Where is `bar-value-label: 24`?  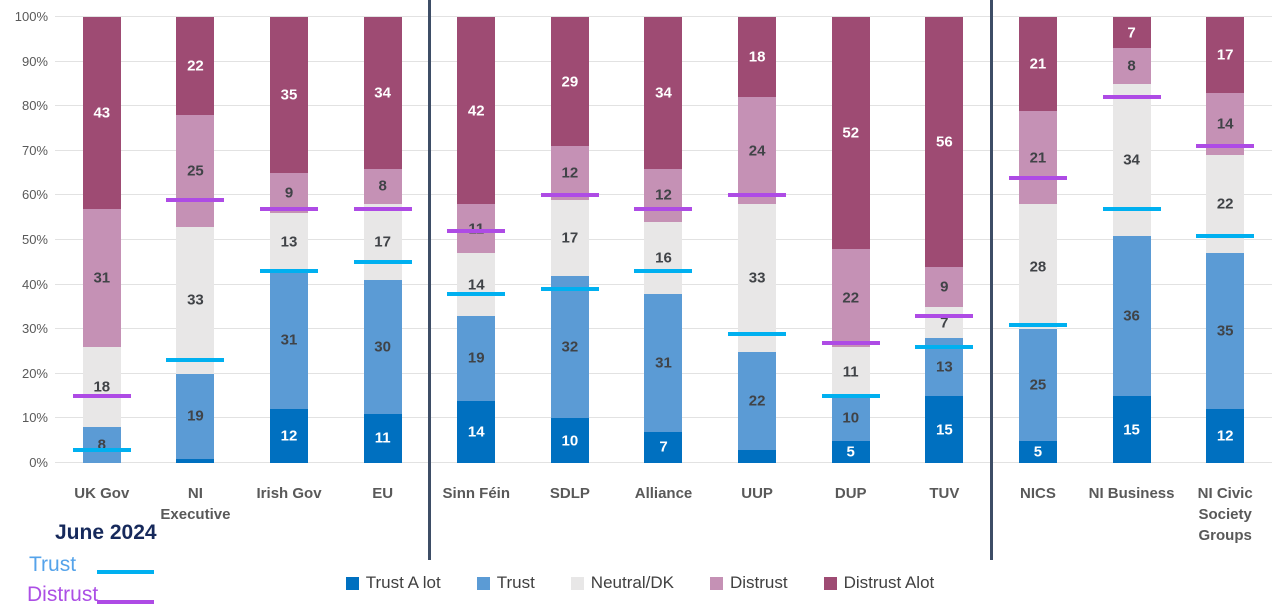
bar-value-label: 24 is located at coordinates (757, 151).